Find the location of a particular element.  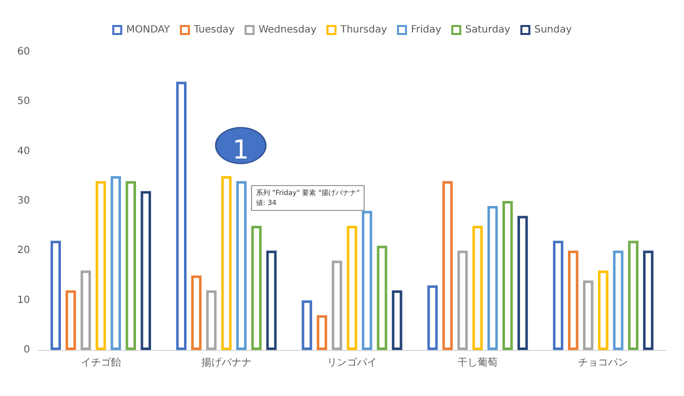

x-tick-label: 干し葡萄 is located at coordinates (478, 362).